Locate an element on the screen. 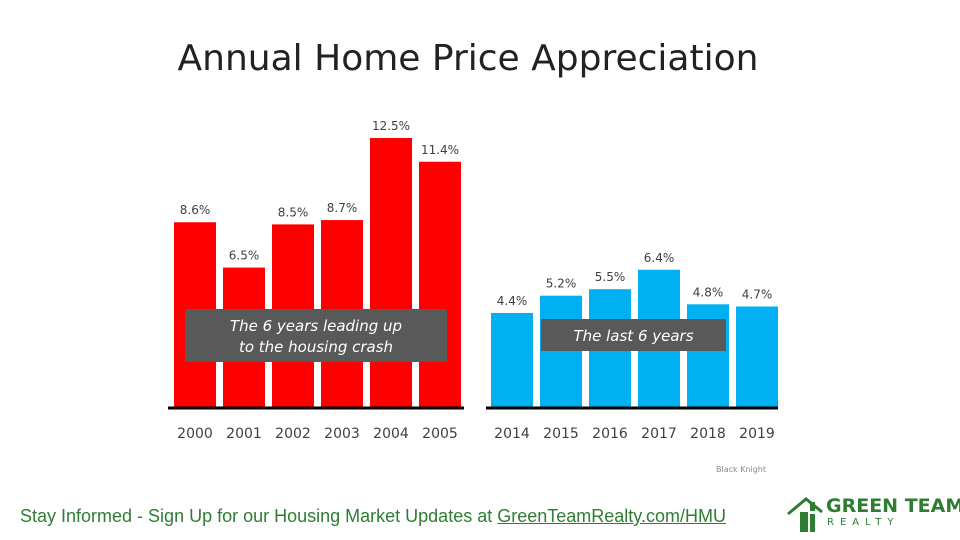 The image size is (960, 540). data-label-2018: 4.8% is located at coordinates (708, 292).